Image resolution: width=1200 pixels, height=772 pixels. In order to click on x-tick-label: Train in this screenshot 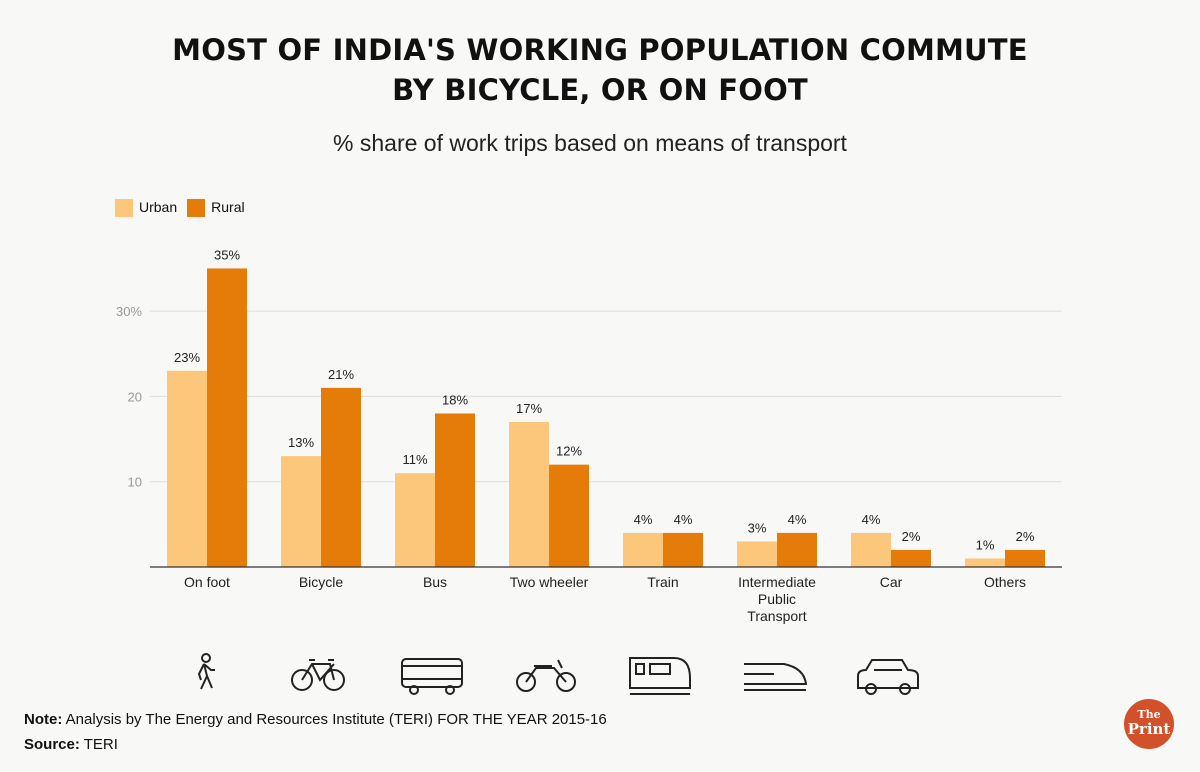, I will do `click(662, 582)`.